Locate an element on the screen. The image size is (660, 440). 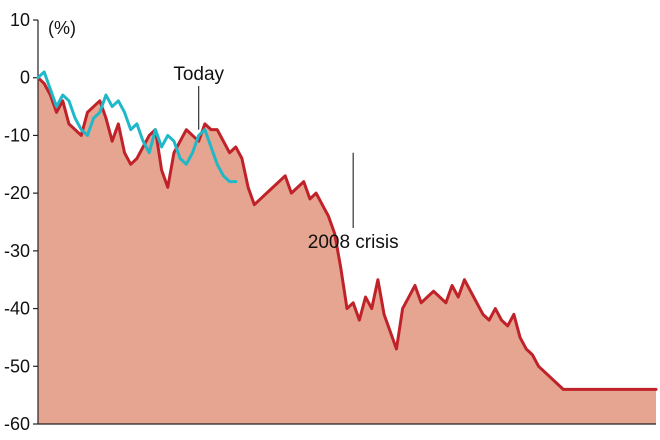
y-tick-label: -50 is located at coordinates (17, 366).